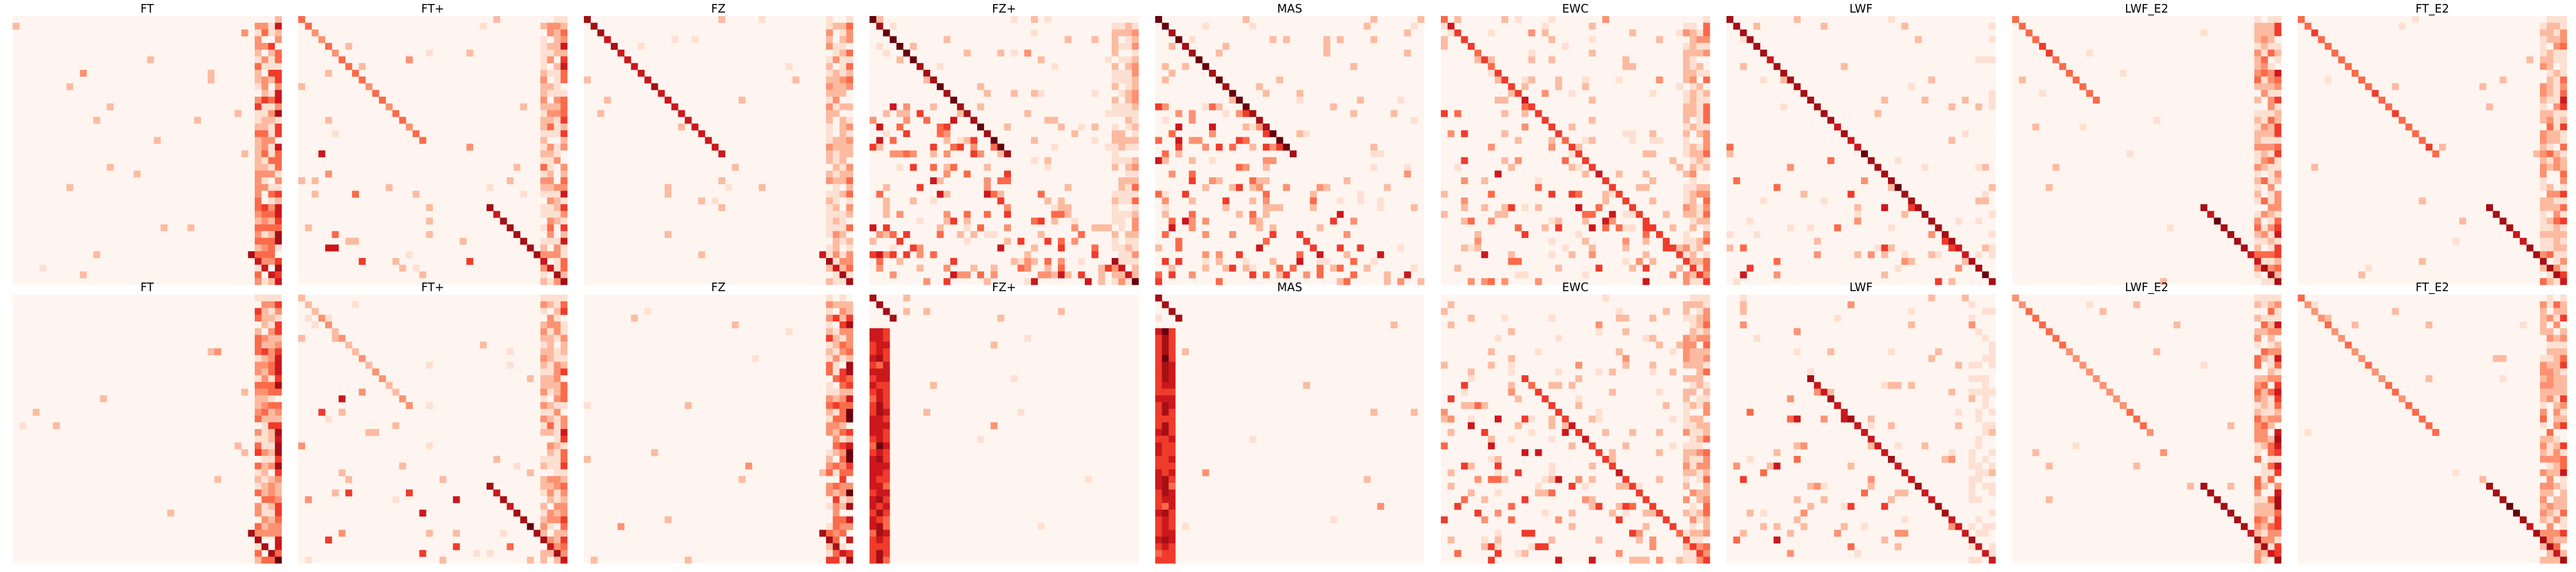 Image resolution: width=2576 pixels, height=572 pixels. What do you see at coordinates (432, 287) in the screenshot?
I see `panel-title: FT+` at bounding box center [432, 287].